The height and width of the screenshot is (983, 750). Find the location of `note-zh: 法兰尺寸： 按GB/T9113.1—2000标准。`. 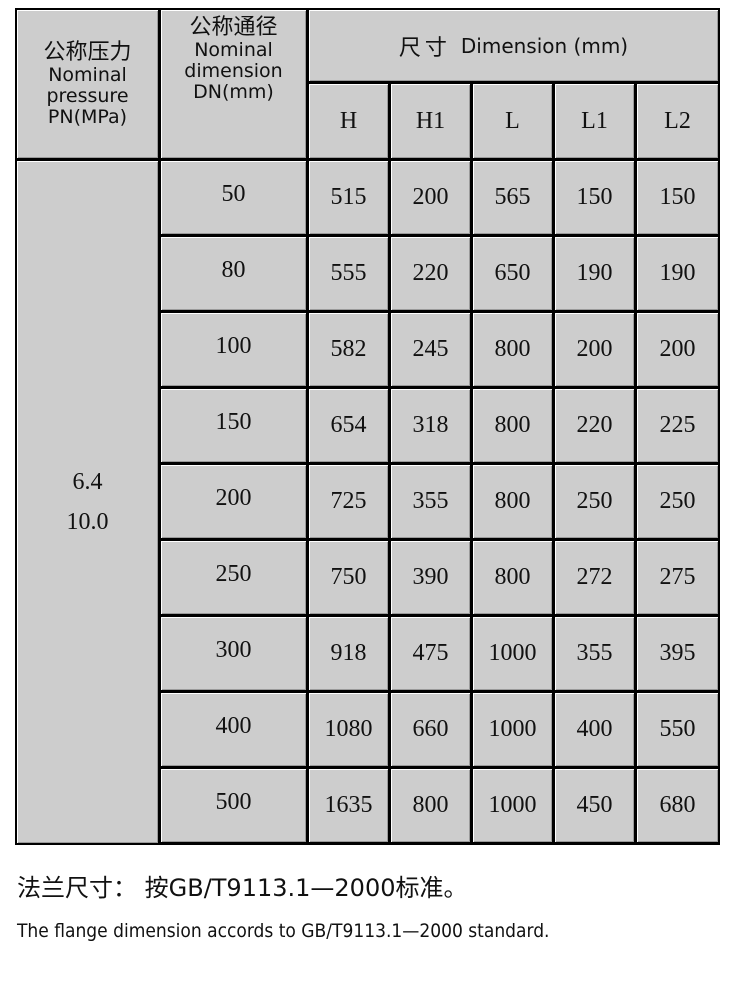

note-zh: 法兰尺寸： 按GB/T9113.1—2000标准。 is located at coordinates (242, 888).